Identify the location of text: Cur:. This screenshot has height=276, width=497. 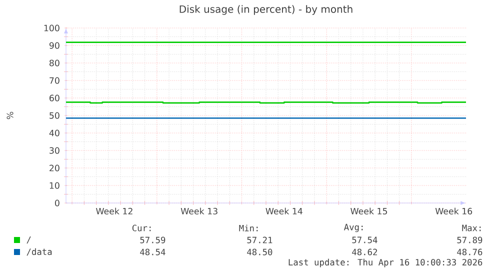
(141, 228).